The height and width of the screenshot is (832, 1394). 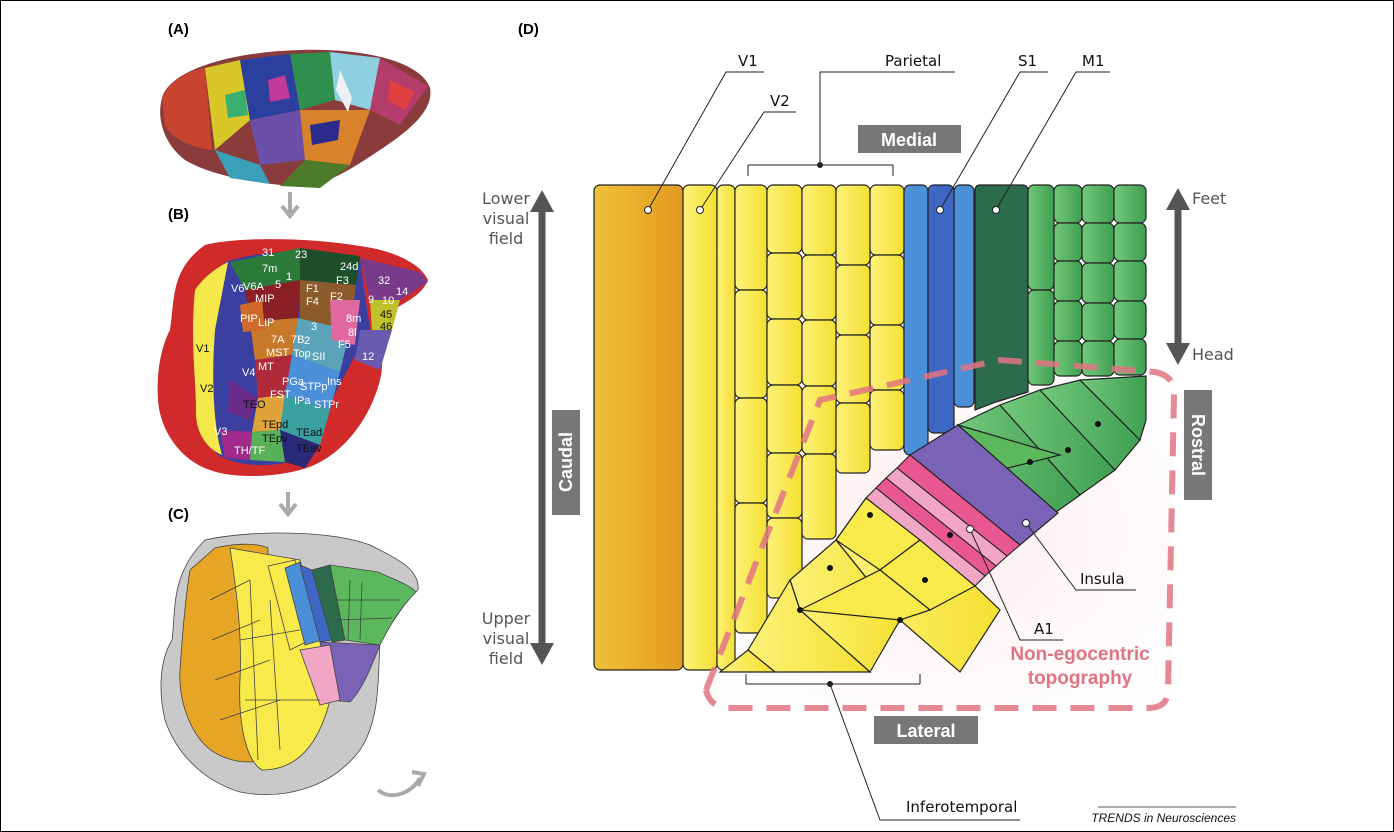 I want to click on area-label: 3, so click(x=314, y=327).